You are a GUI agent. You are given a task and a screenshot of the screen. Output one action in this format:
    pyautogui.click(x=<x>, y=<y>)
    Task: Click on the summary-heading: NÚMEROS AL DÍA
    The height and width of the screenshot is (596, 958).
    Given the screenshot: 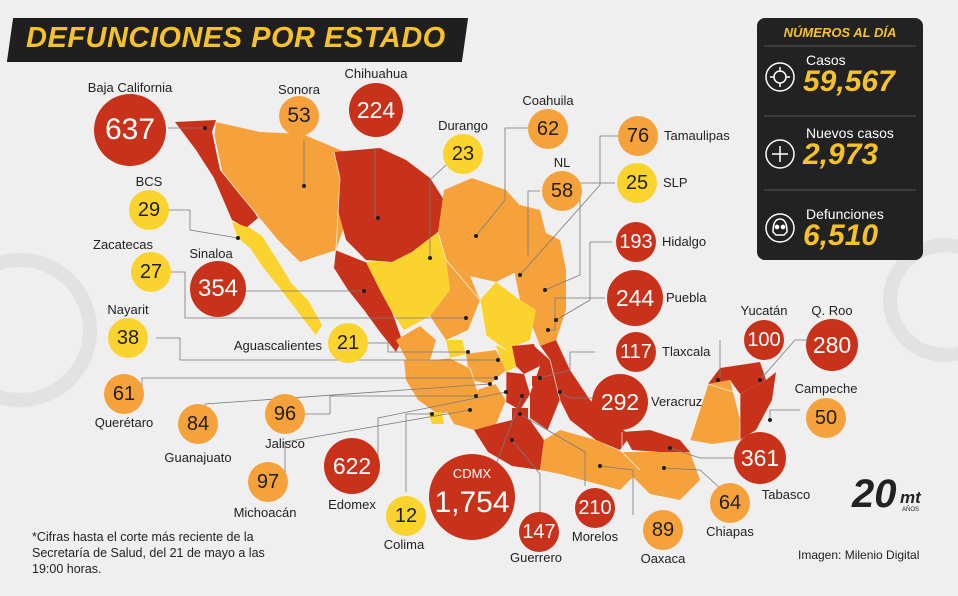 What is the action you would take?
    pyautogui.click(x=840, y=32)
    